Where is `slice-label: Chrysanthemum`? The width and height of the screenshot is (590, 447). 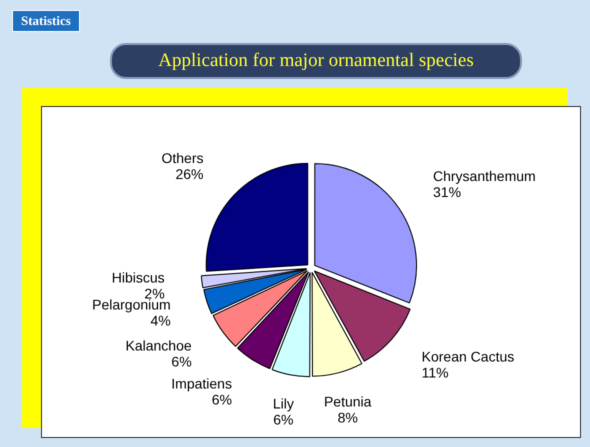 slice-label: Chrysanthemum is located at coordinates (484, 176).